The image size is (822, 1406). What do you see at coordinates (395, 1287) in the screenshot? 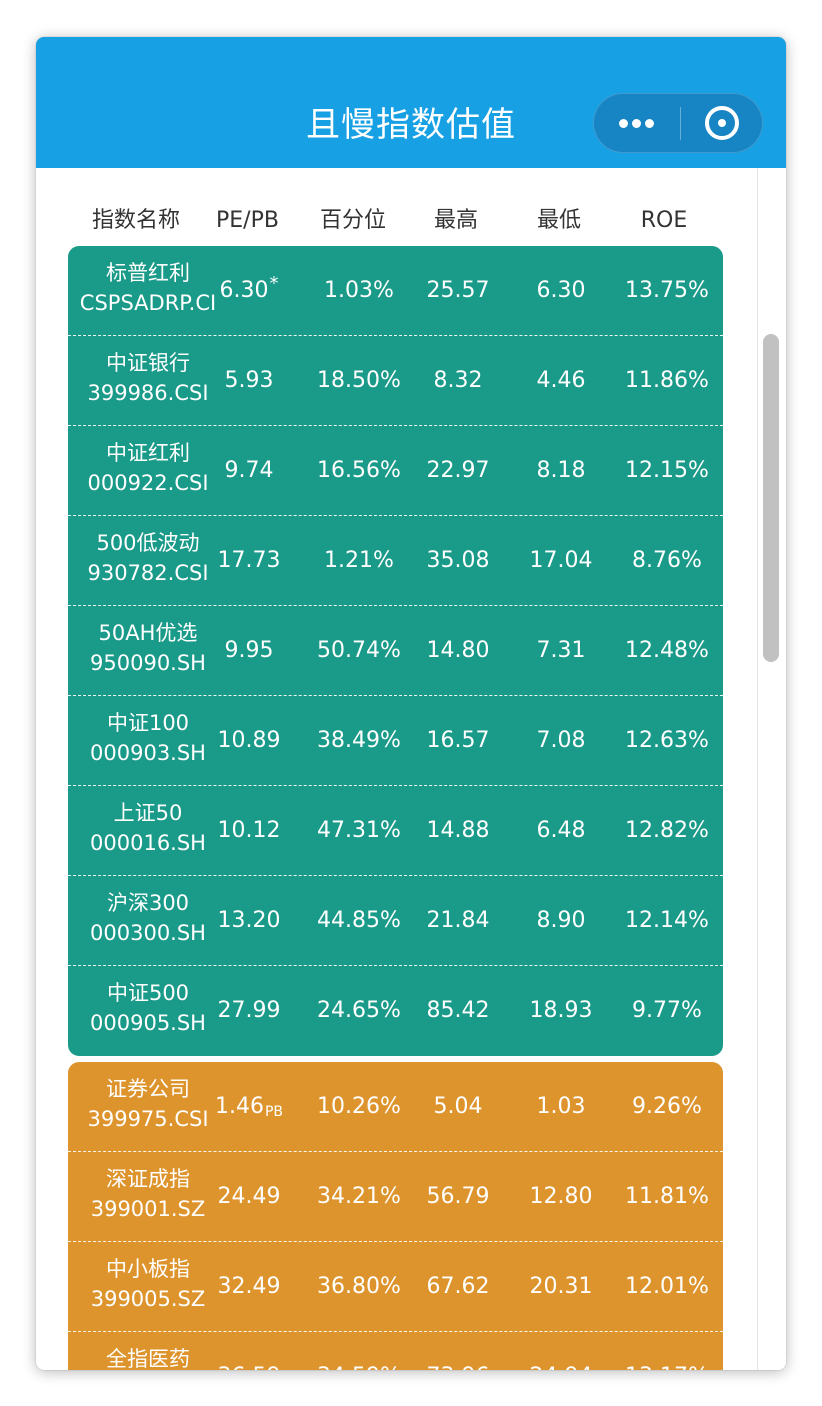
I see `table-row: 中小板指 399005.SZ 32.49 36.80% 67.62 20.31 12.01%` at bounding box center [395, 1287].